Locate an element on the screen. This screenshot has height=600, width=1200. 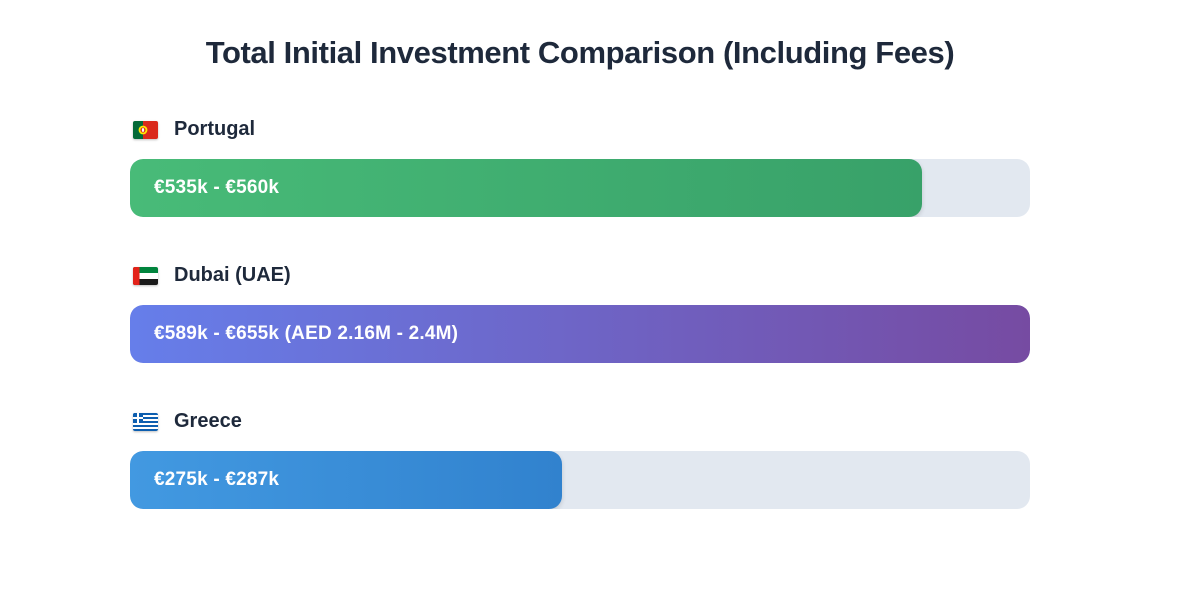
country-label: Portugal is located at coordinates (215, 129).